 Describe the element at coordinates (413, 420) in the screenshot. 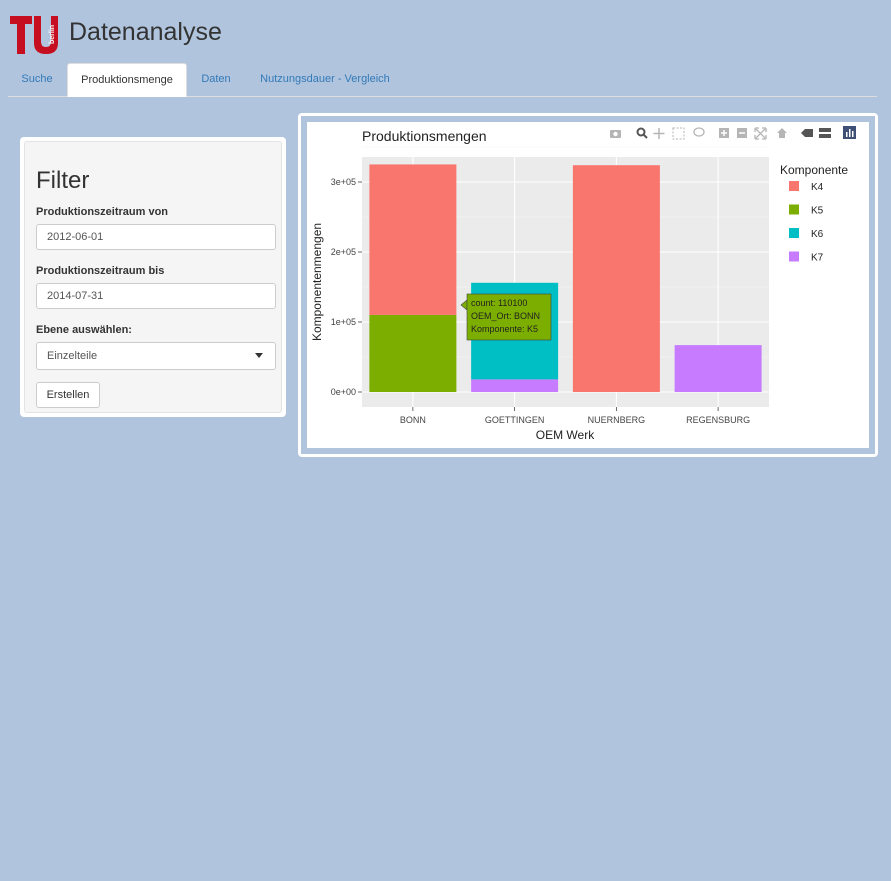

I see `x-tick-label: BONN` at that location.